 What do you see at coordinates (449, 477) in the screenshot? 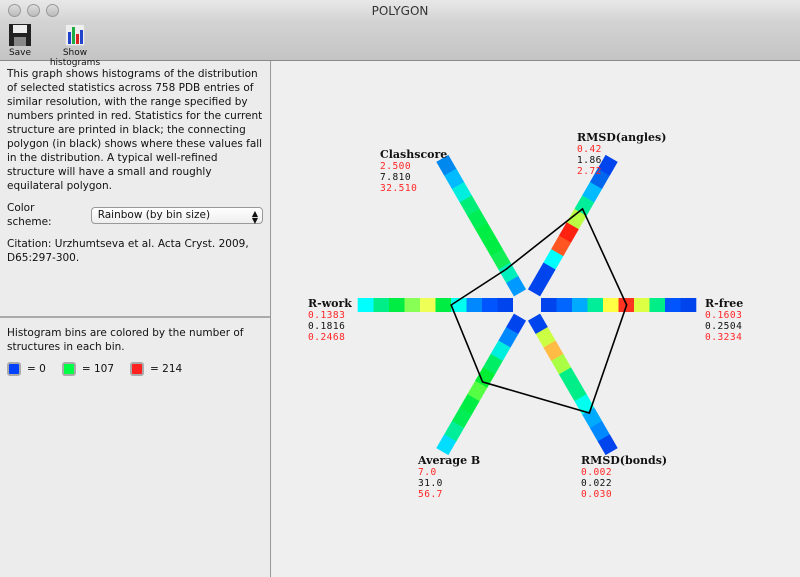
I see `axis-label-average-b: Average B 7.0 31.0 56.7` at bounding box center [449, 477].